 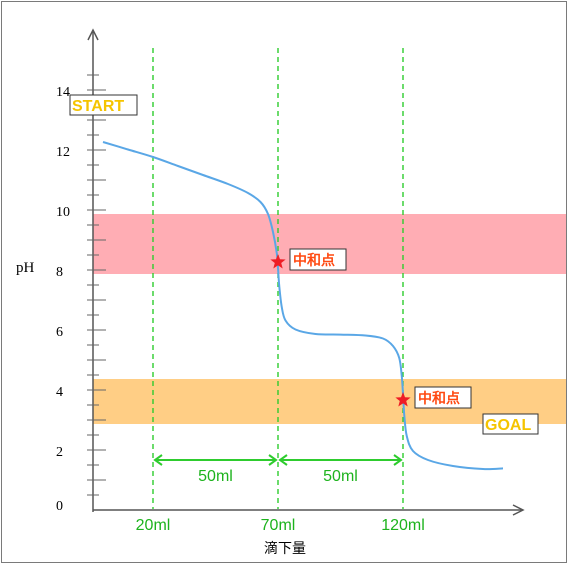 I want to click on x-tick-label: 70ml, so click(x=278, y=525).